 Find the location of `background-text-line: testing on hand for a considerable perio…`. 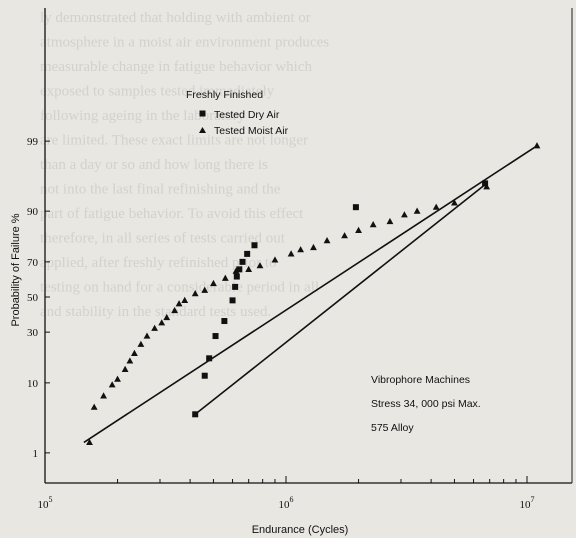

background-text-line: testing on hand for a considerable perio… is located at coordinates (179, 288).